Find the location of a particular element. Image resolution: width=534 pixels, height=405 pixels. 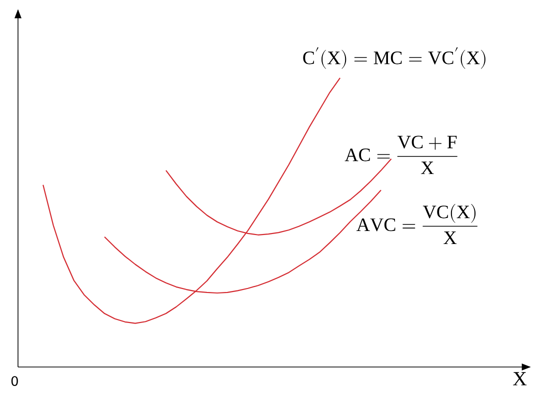

text: X is located at coordinates (520, 379).